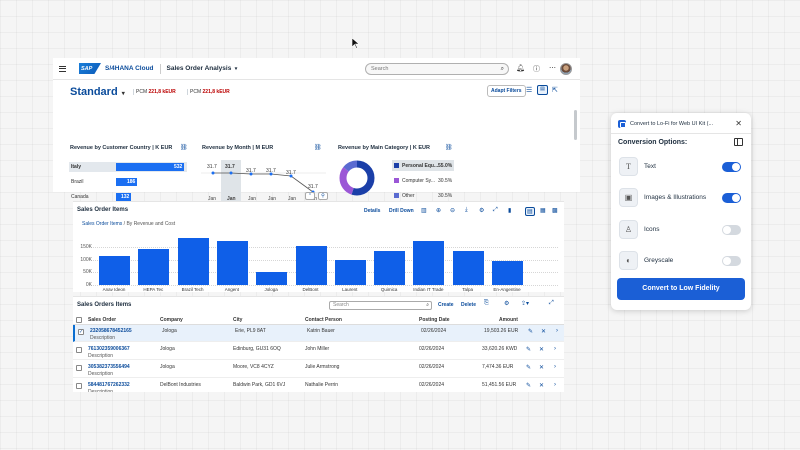 The width and height of the screenshot is (800, 450). What do you see at coordinates (401, 211) in the screenshot?
I see `drill-down-button: Drill Down` at bounding box center [401, 211].